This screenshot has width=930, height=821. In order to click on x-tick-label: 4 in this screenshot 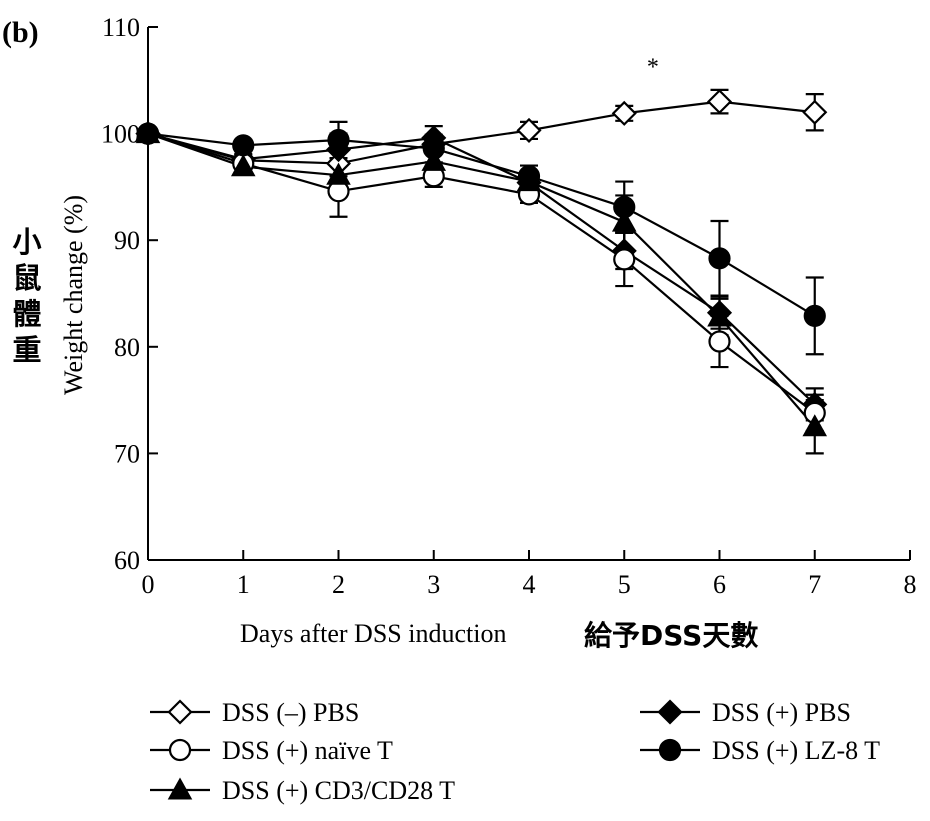, I will do `click(529, 584)`.